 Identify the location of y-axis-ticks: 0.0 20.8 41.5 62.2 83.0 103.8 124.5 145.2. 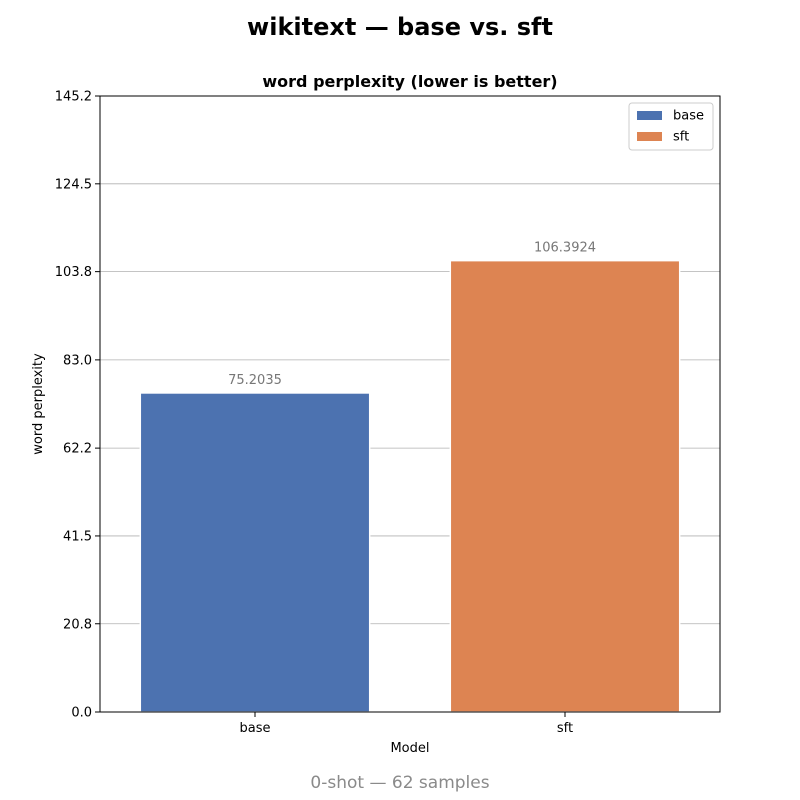
(77, 405).